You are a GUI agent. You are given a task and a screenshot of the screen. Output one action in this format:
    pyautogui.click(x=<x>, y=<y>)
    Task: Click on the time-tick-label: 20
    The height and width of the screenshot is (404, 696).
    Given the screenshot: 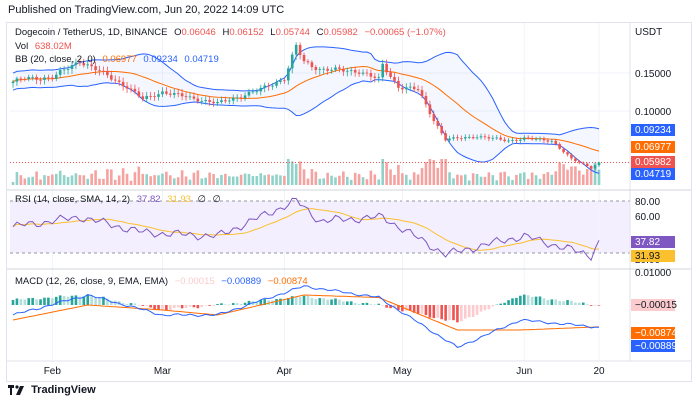 What is the action you would take?
    pyautogui.click(x=599, y=371)
    